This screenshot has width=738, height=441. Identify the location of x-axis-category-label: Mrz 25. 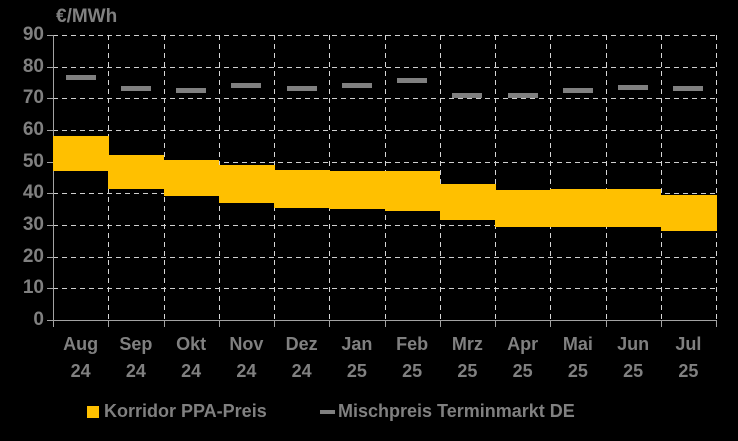
(467, 357).